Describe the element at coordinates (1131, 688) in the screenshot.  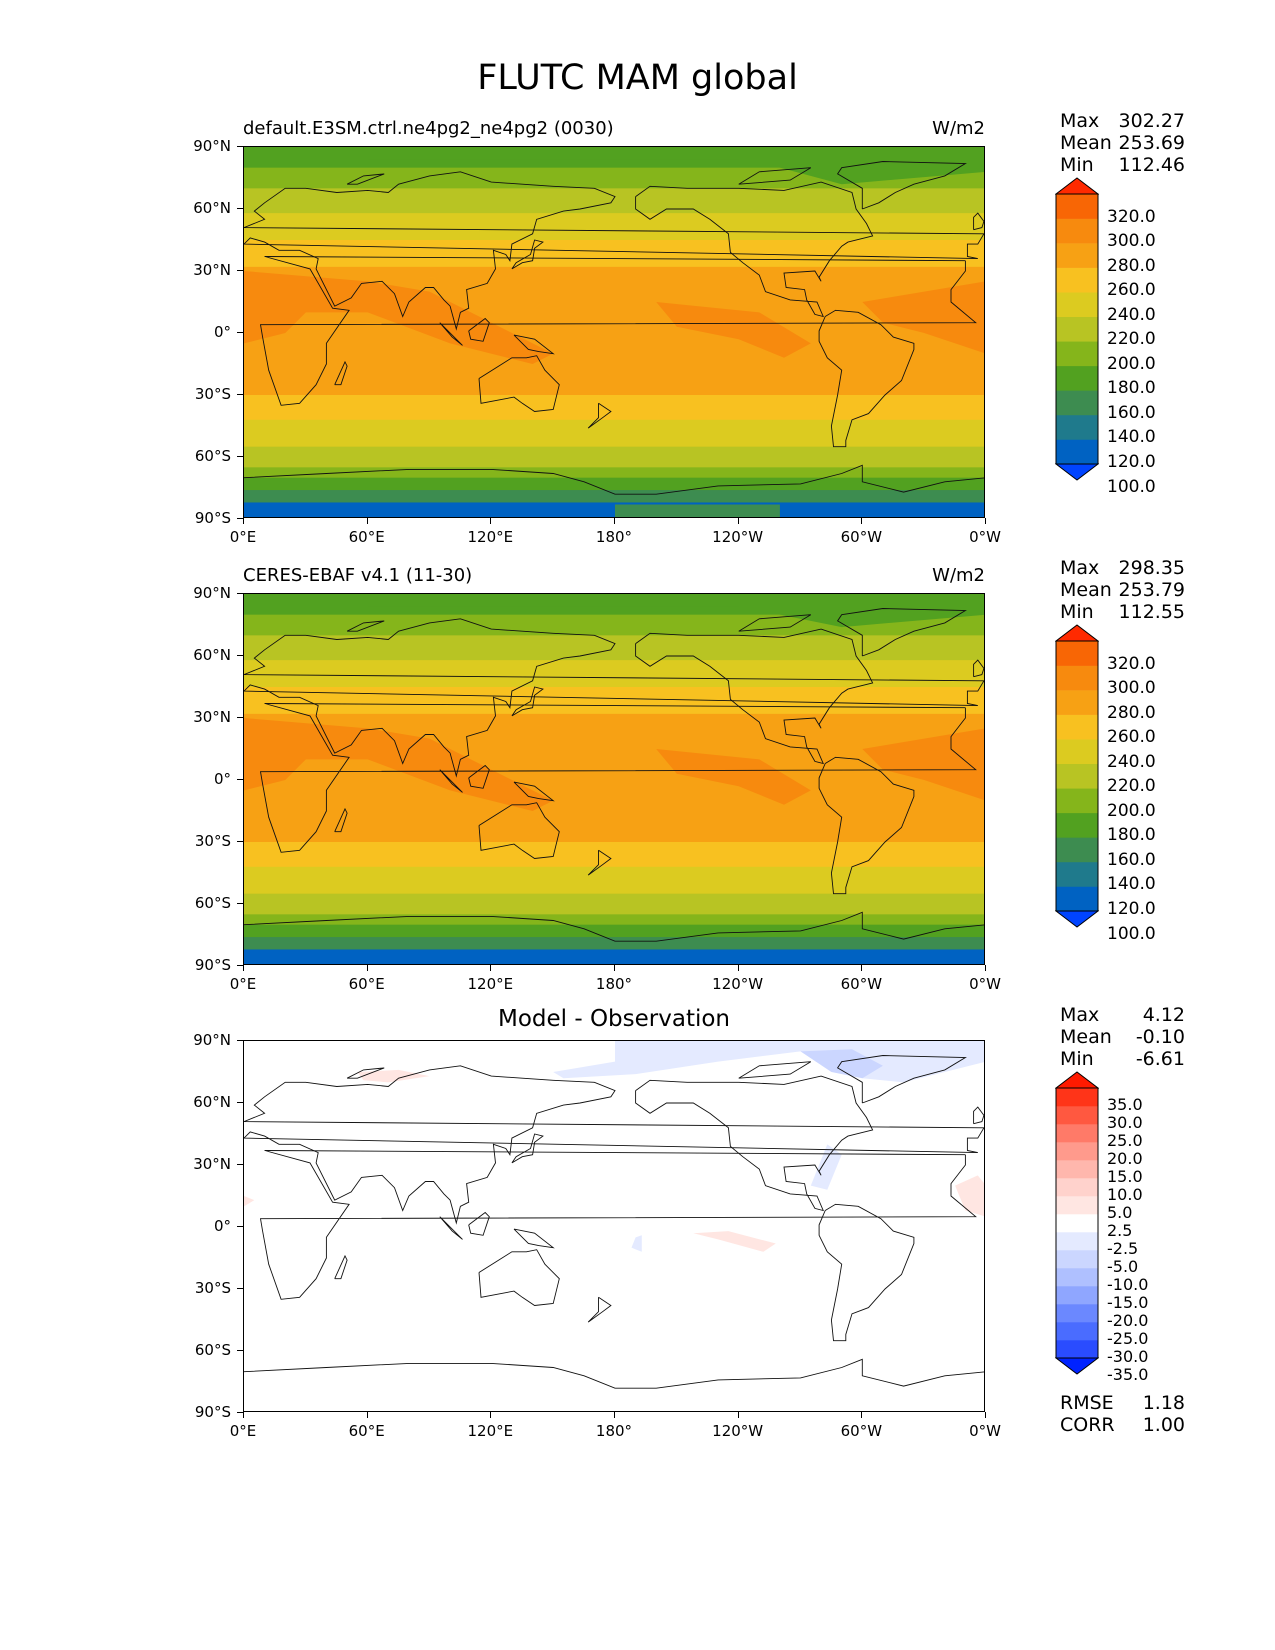
I see `colorbar-tick-label: 300.0` at that location.